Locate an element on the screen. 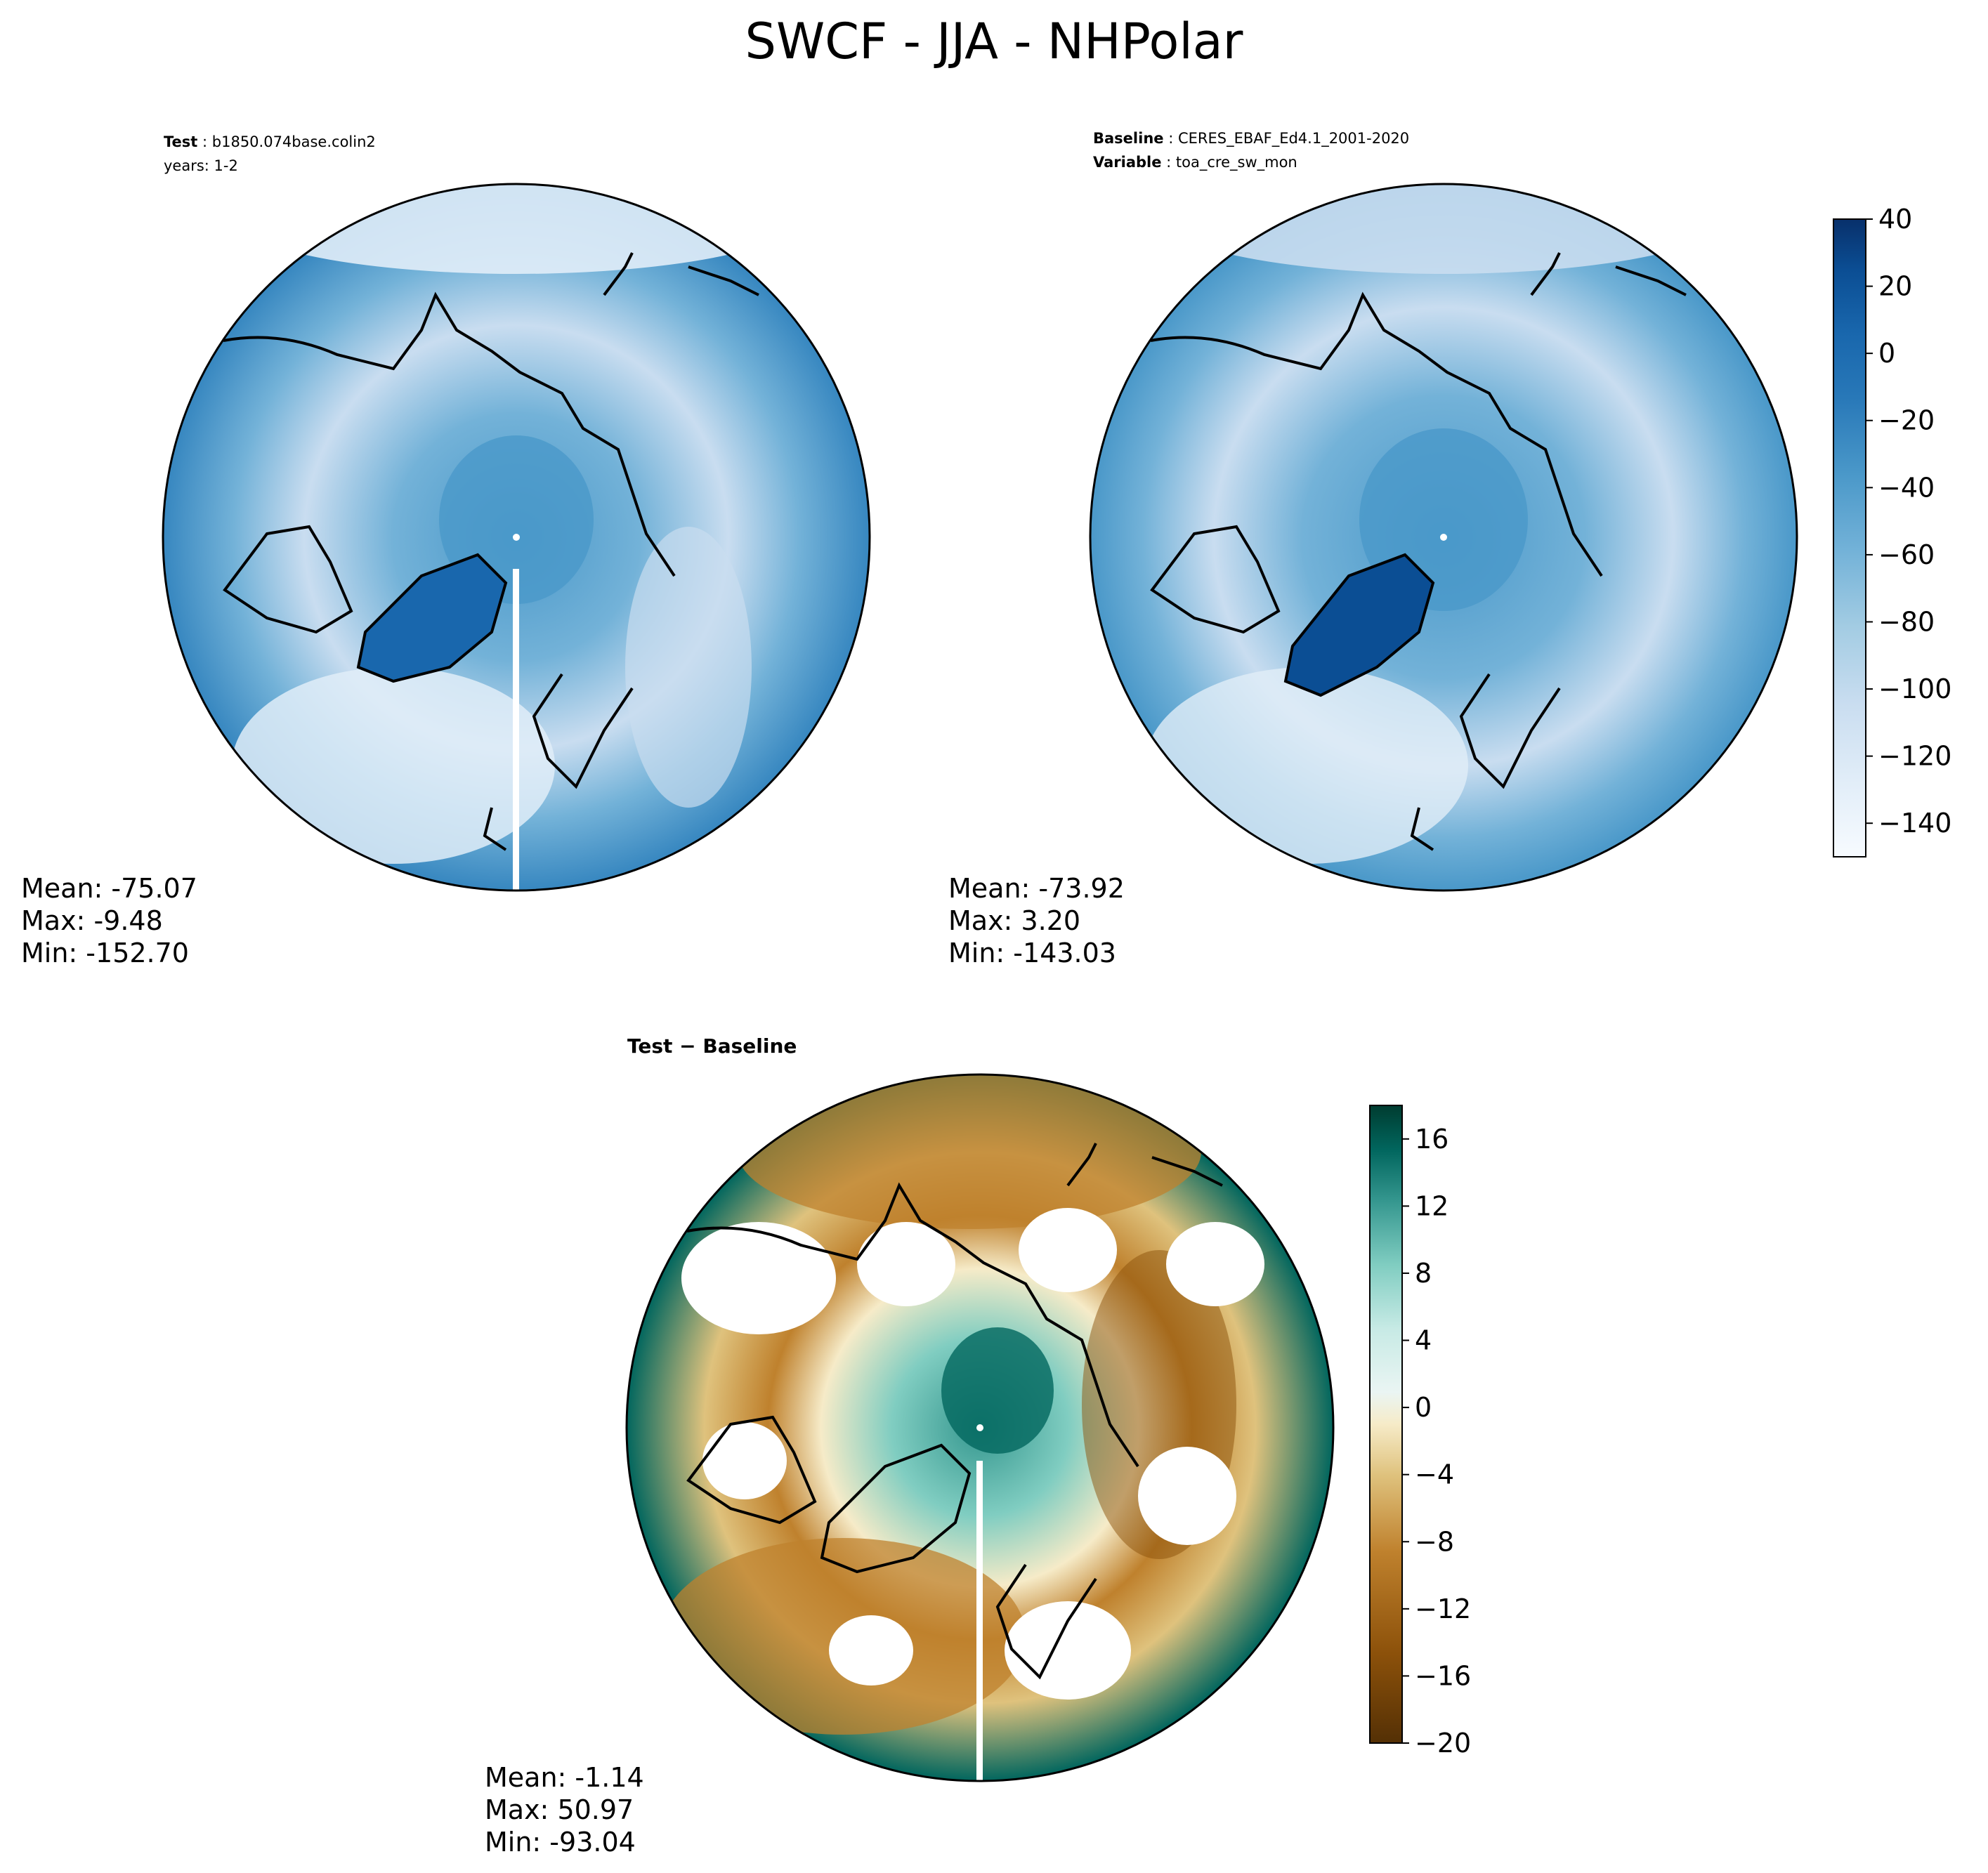 The image size is (1988, 1873). blues-colorbar-tick-label: −20 is located at coordinates (1906, 420).